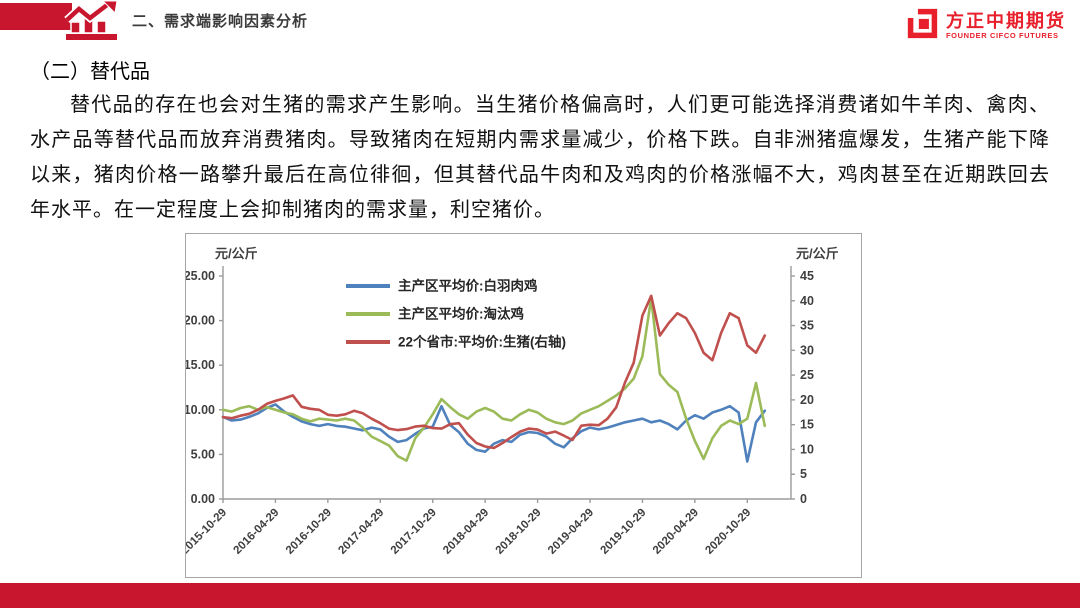 This screenshot has height=608, width=1080. I want to click on paragraph-line: 年水平。在一定程度上会抑制猪肉的需求量，利空猪价。, so click(292, 210).